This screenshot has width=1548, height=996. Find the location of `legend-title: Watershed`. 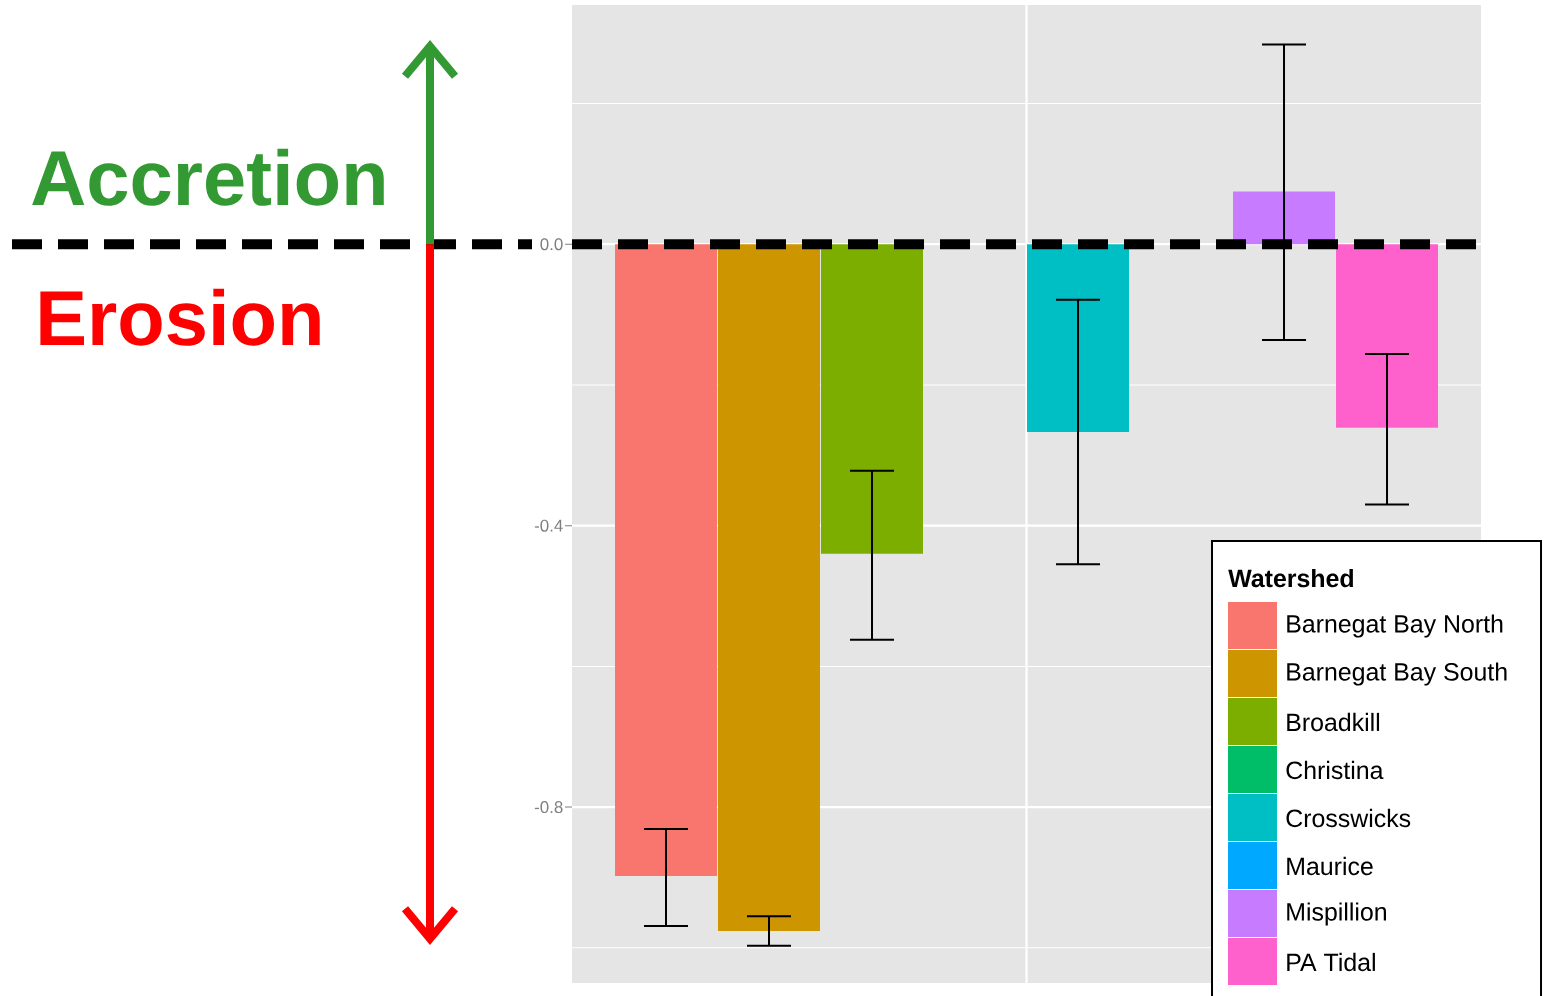

legend-title: Watershed is located at coordinates (1290, 578).